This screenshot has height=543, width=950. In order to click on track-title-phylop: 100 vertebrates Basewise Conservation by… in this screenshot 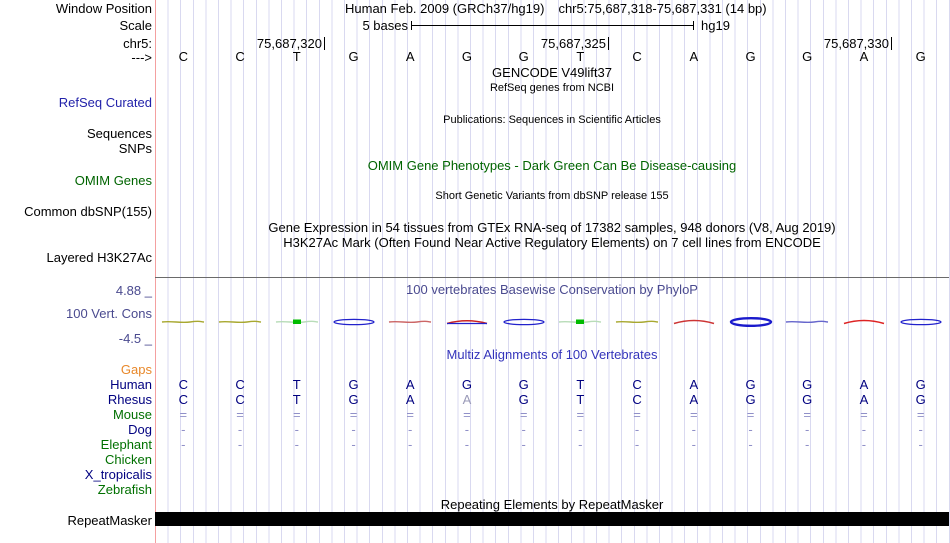, I will do `click(552, 289)`.